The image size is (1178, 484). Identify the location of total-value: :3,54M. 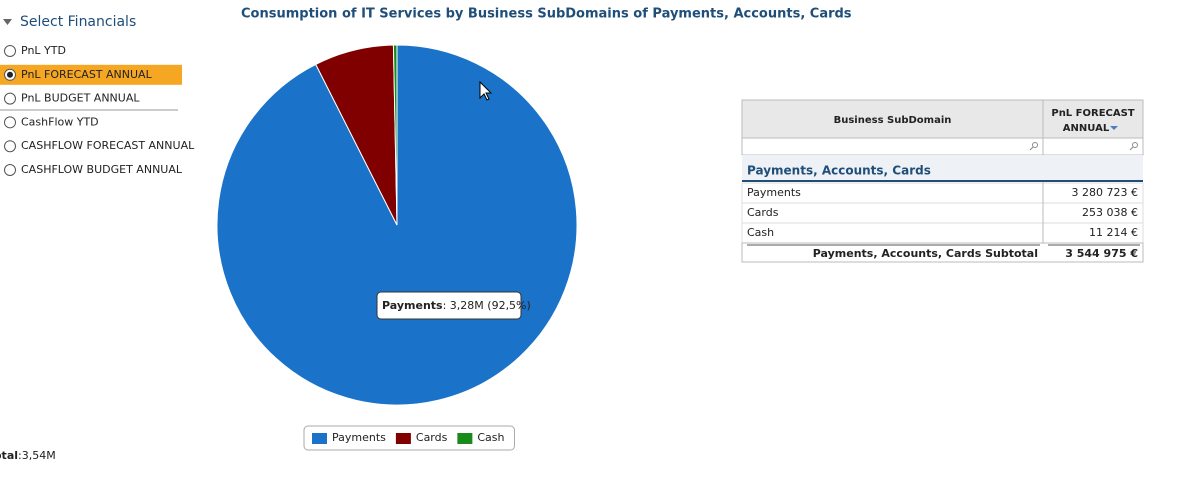
(37, 455).